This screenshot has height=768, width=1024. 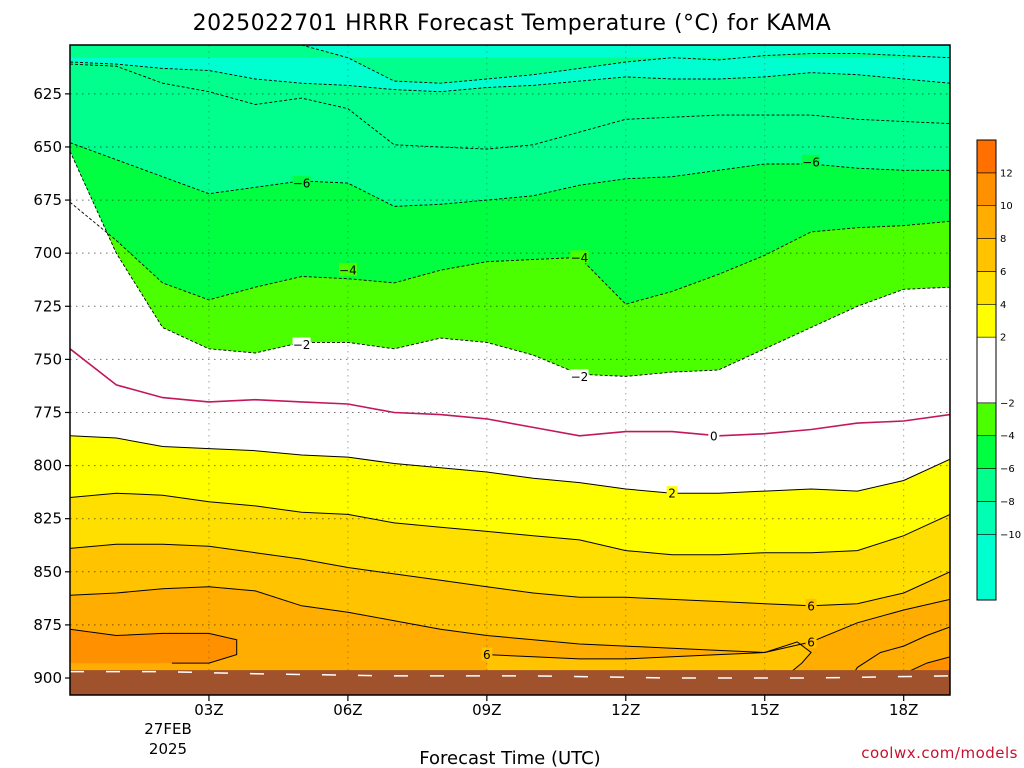 I want to click on colorbar-tick-label: 2, so click(x=1003, y=338).